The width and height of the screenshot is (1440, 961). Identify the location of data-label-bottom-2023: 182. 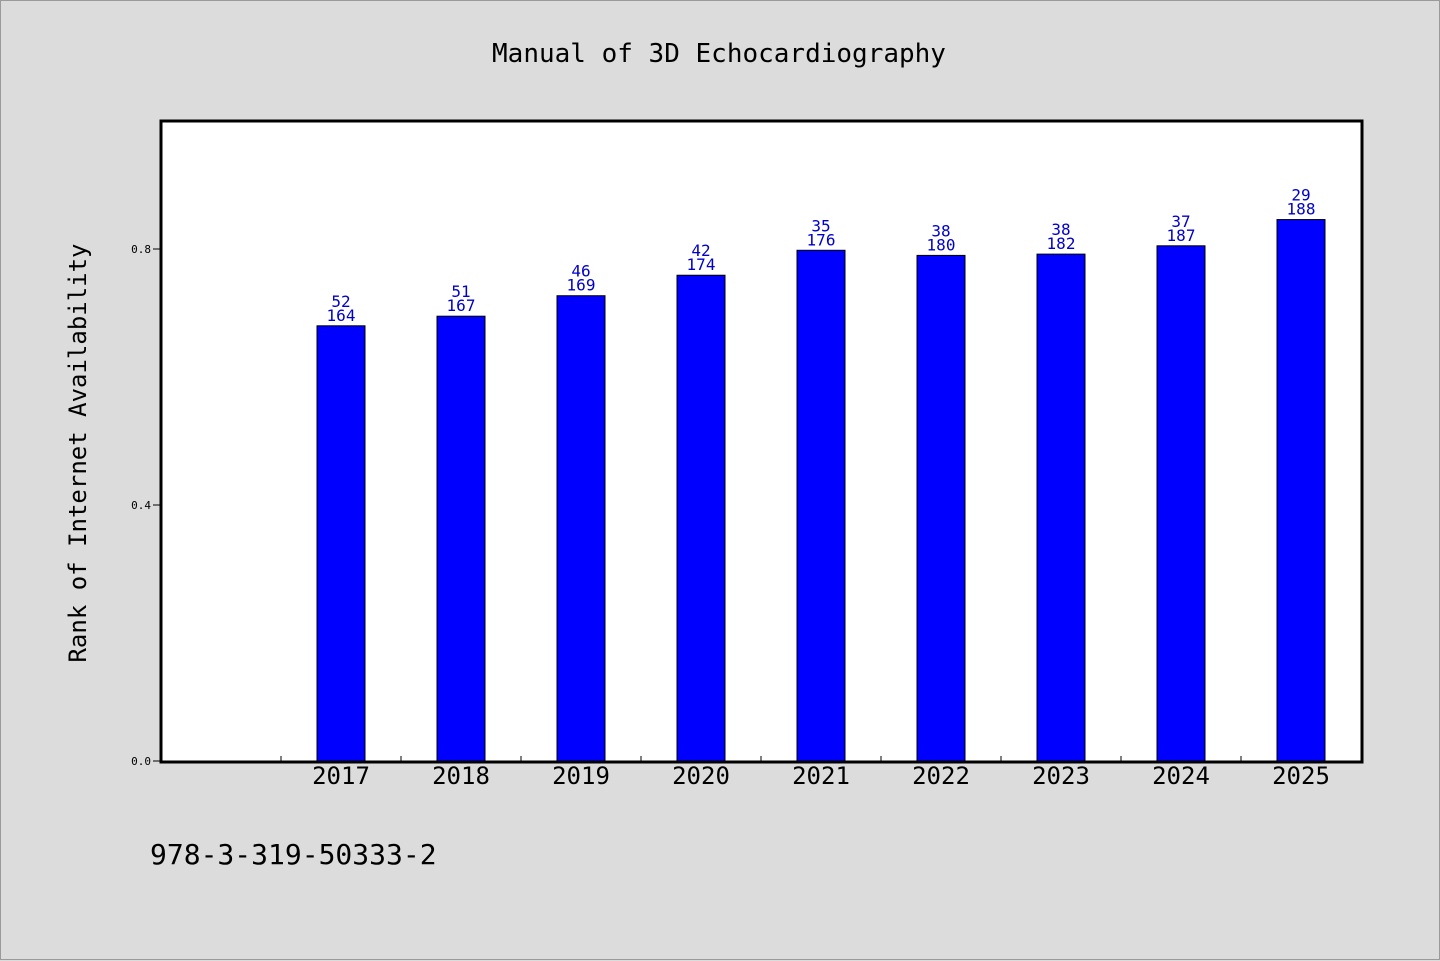
(1061, 243).